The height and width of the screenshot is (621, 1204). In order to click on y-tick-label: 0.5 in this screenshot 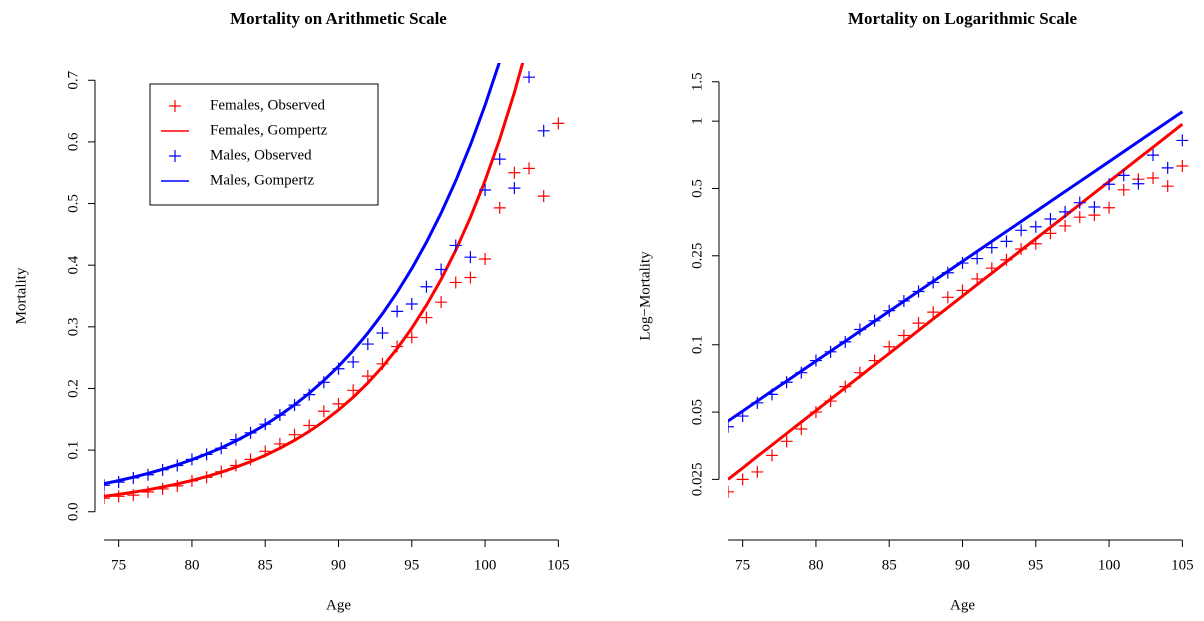, I will do `click(73, 203)`.